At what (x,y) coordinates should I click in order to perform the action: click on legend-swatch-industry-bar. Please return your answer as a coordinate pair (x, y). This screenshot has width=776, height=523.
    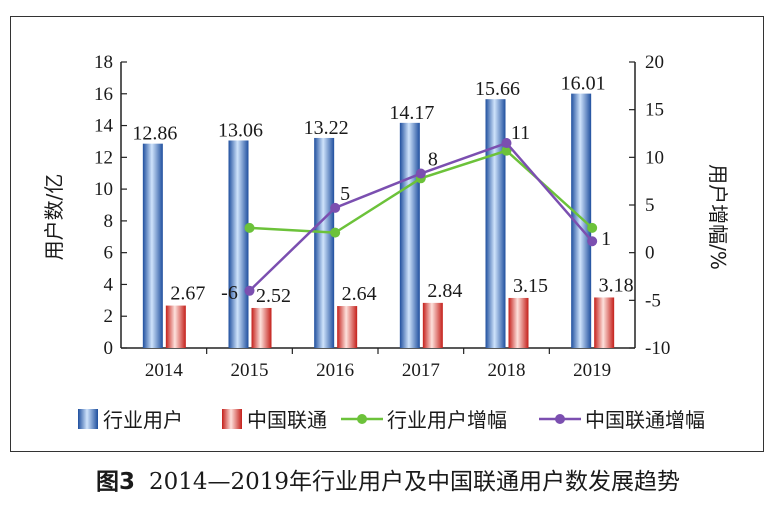
    Looking at the image, I should click on (88, 419).